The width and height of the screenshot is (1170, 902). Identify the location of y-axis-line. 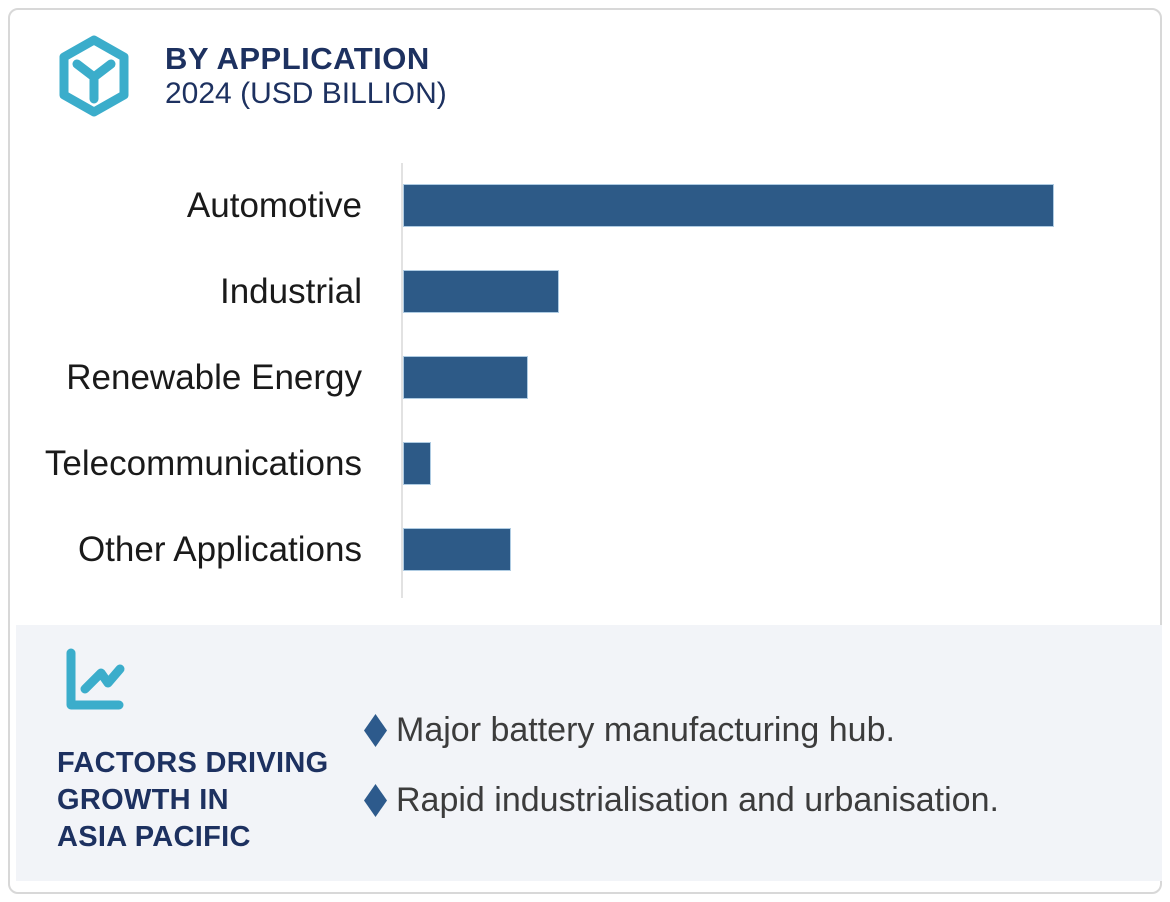
(402, 380).